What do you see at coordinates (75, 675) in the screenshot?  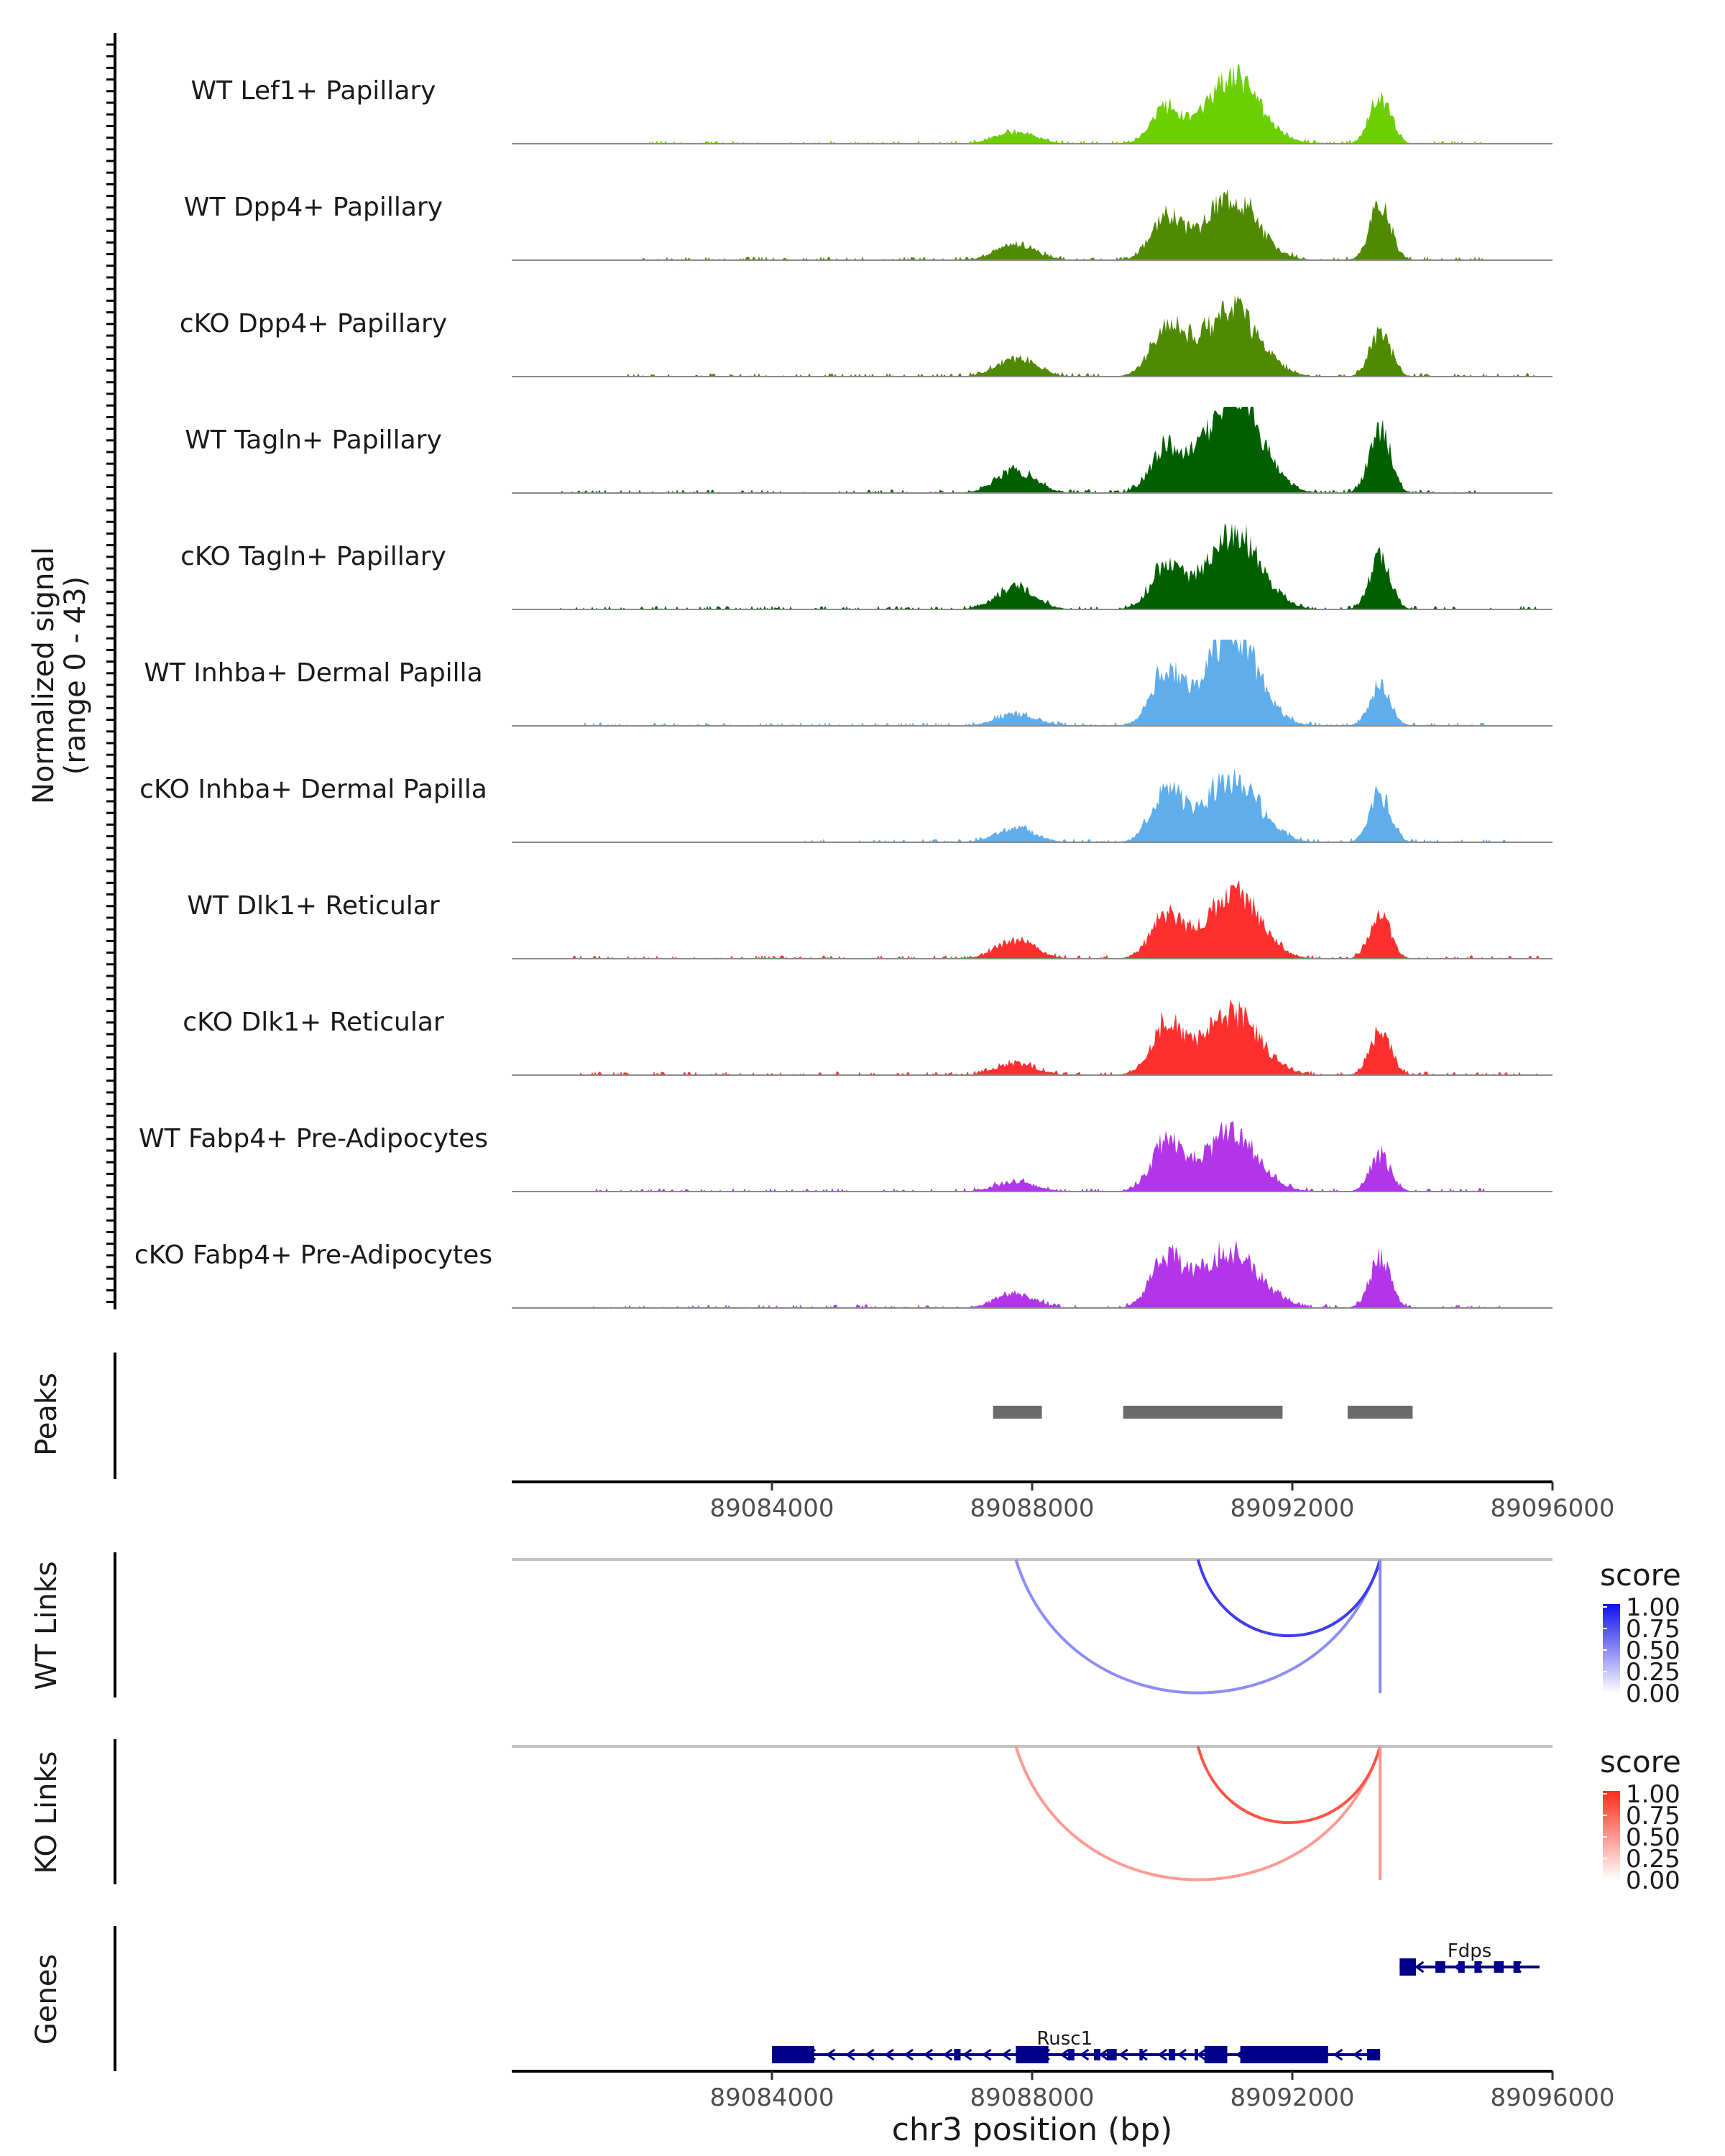 I see `y-axis-range-label: (range 0 - 43)` at bounding box center [75, 675].